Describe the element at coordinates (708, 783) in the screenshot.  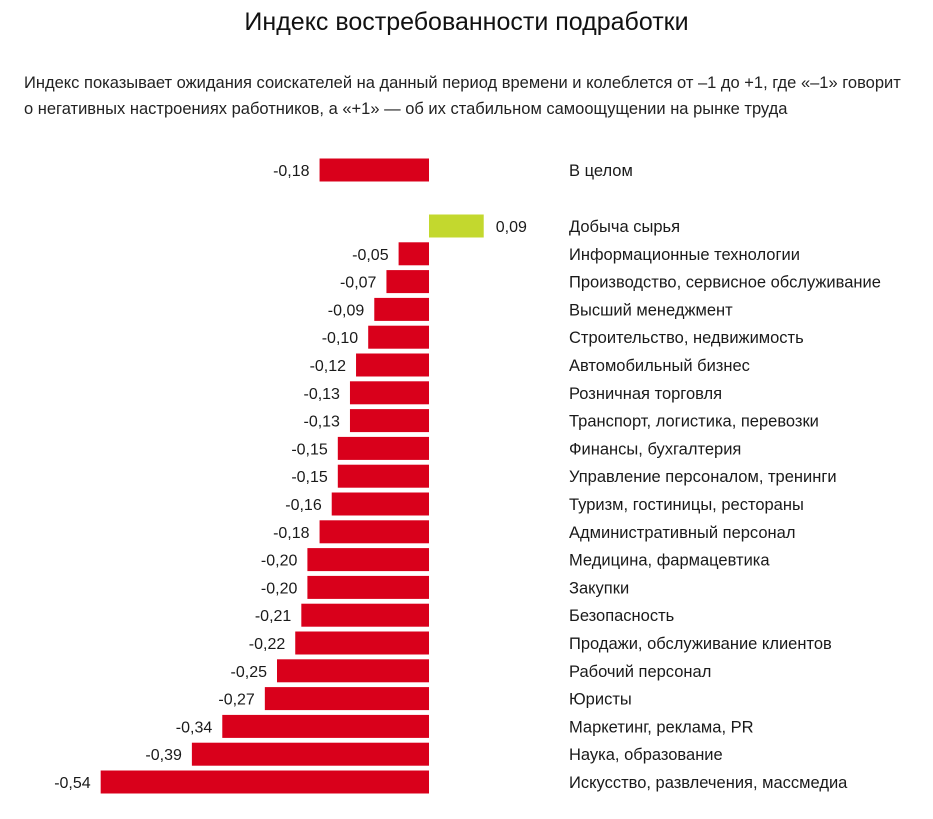
I see `category-label: Искусство, развлечения, массмедиа` at that location.